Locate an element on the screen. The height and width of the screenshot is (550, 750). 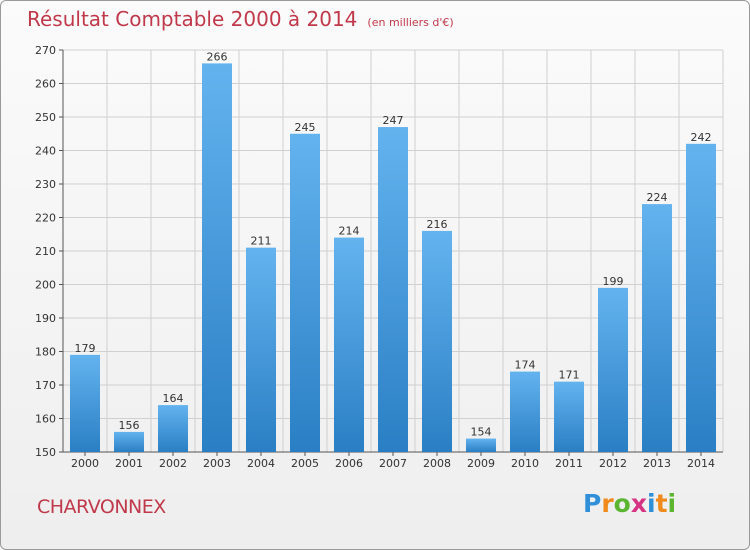
bar-2009 is located at coordinates (481, 445).